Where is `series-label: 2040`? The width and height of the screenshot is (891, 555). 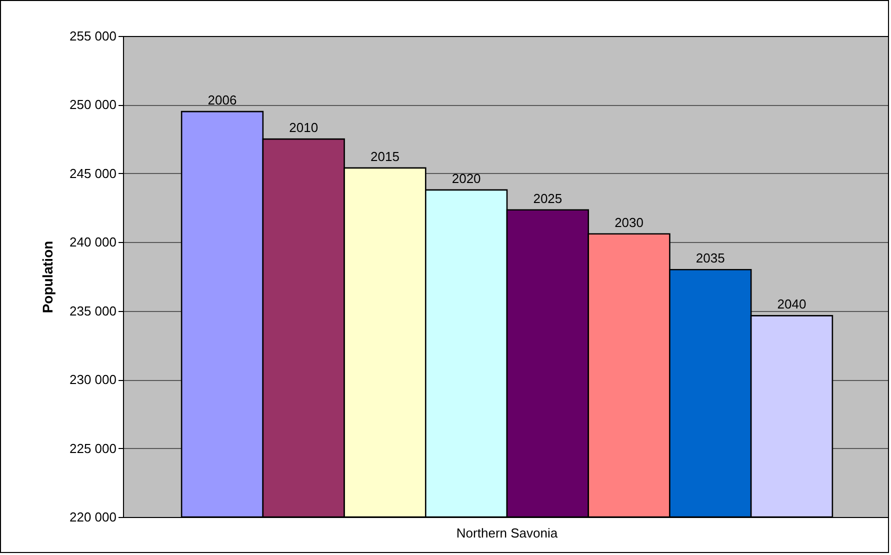 series-label: 2040 is located at coordinates (791, 304).